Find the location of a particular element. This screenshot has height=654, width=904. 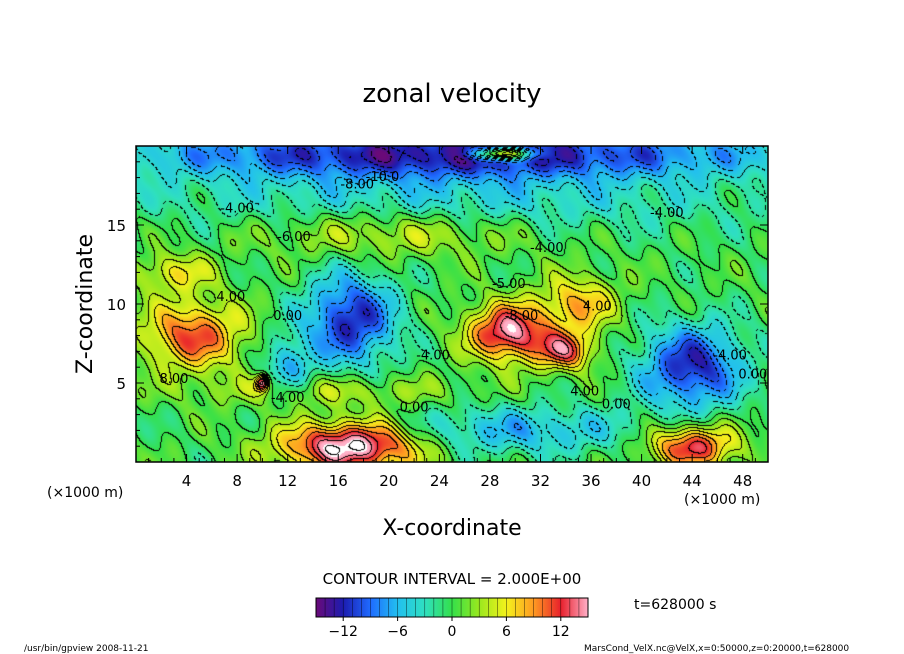

x-unit-left: (×1000 m) is located at coordinates (85, 493).